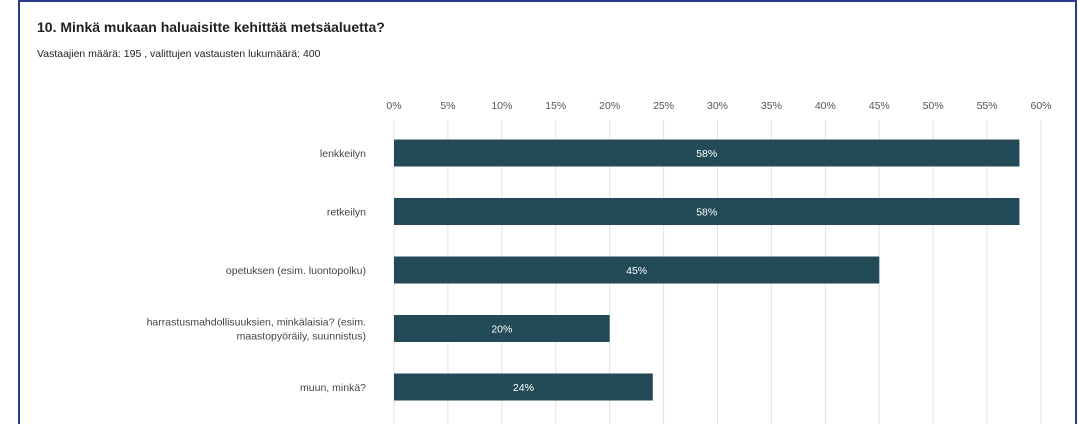 This screenshot has height=424, width=1079. What do you see at coordinates (333, 388) in the screenshot?
I see `category-label: muun, minkä?` at bounding box center [333, 388].